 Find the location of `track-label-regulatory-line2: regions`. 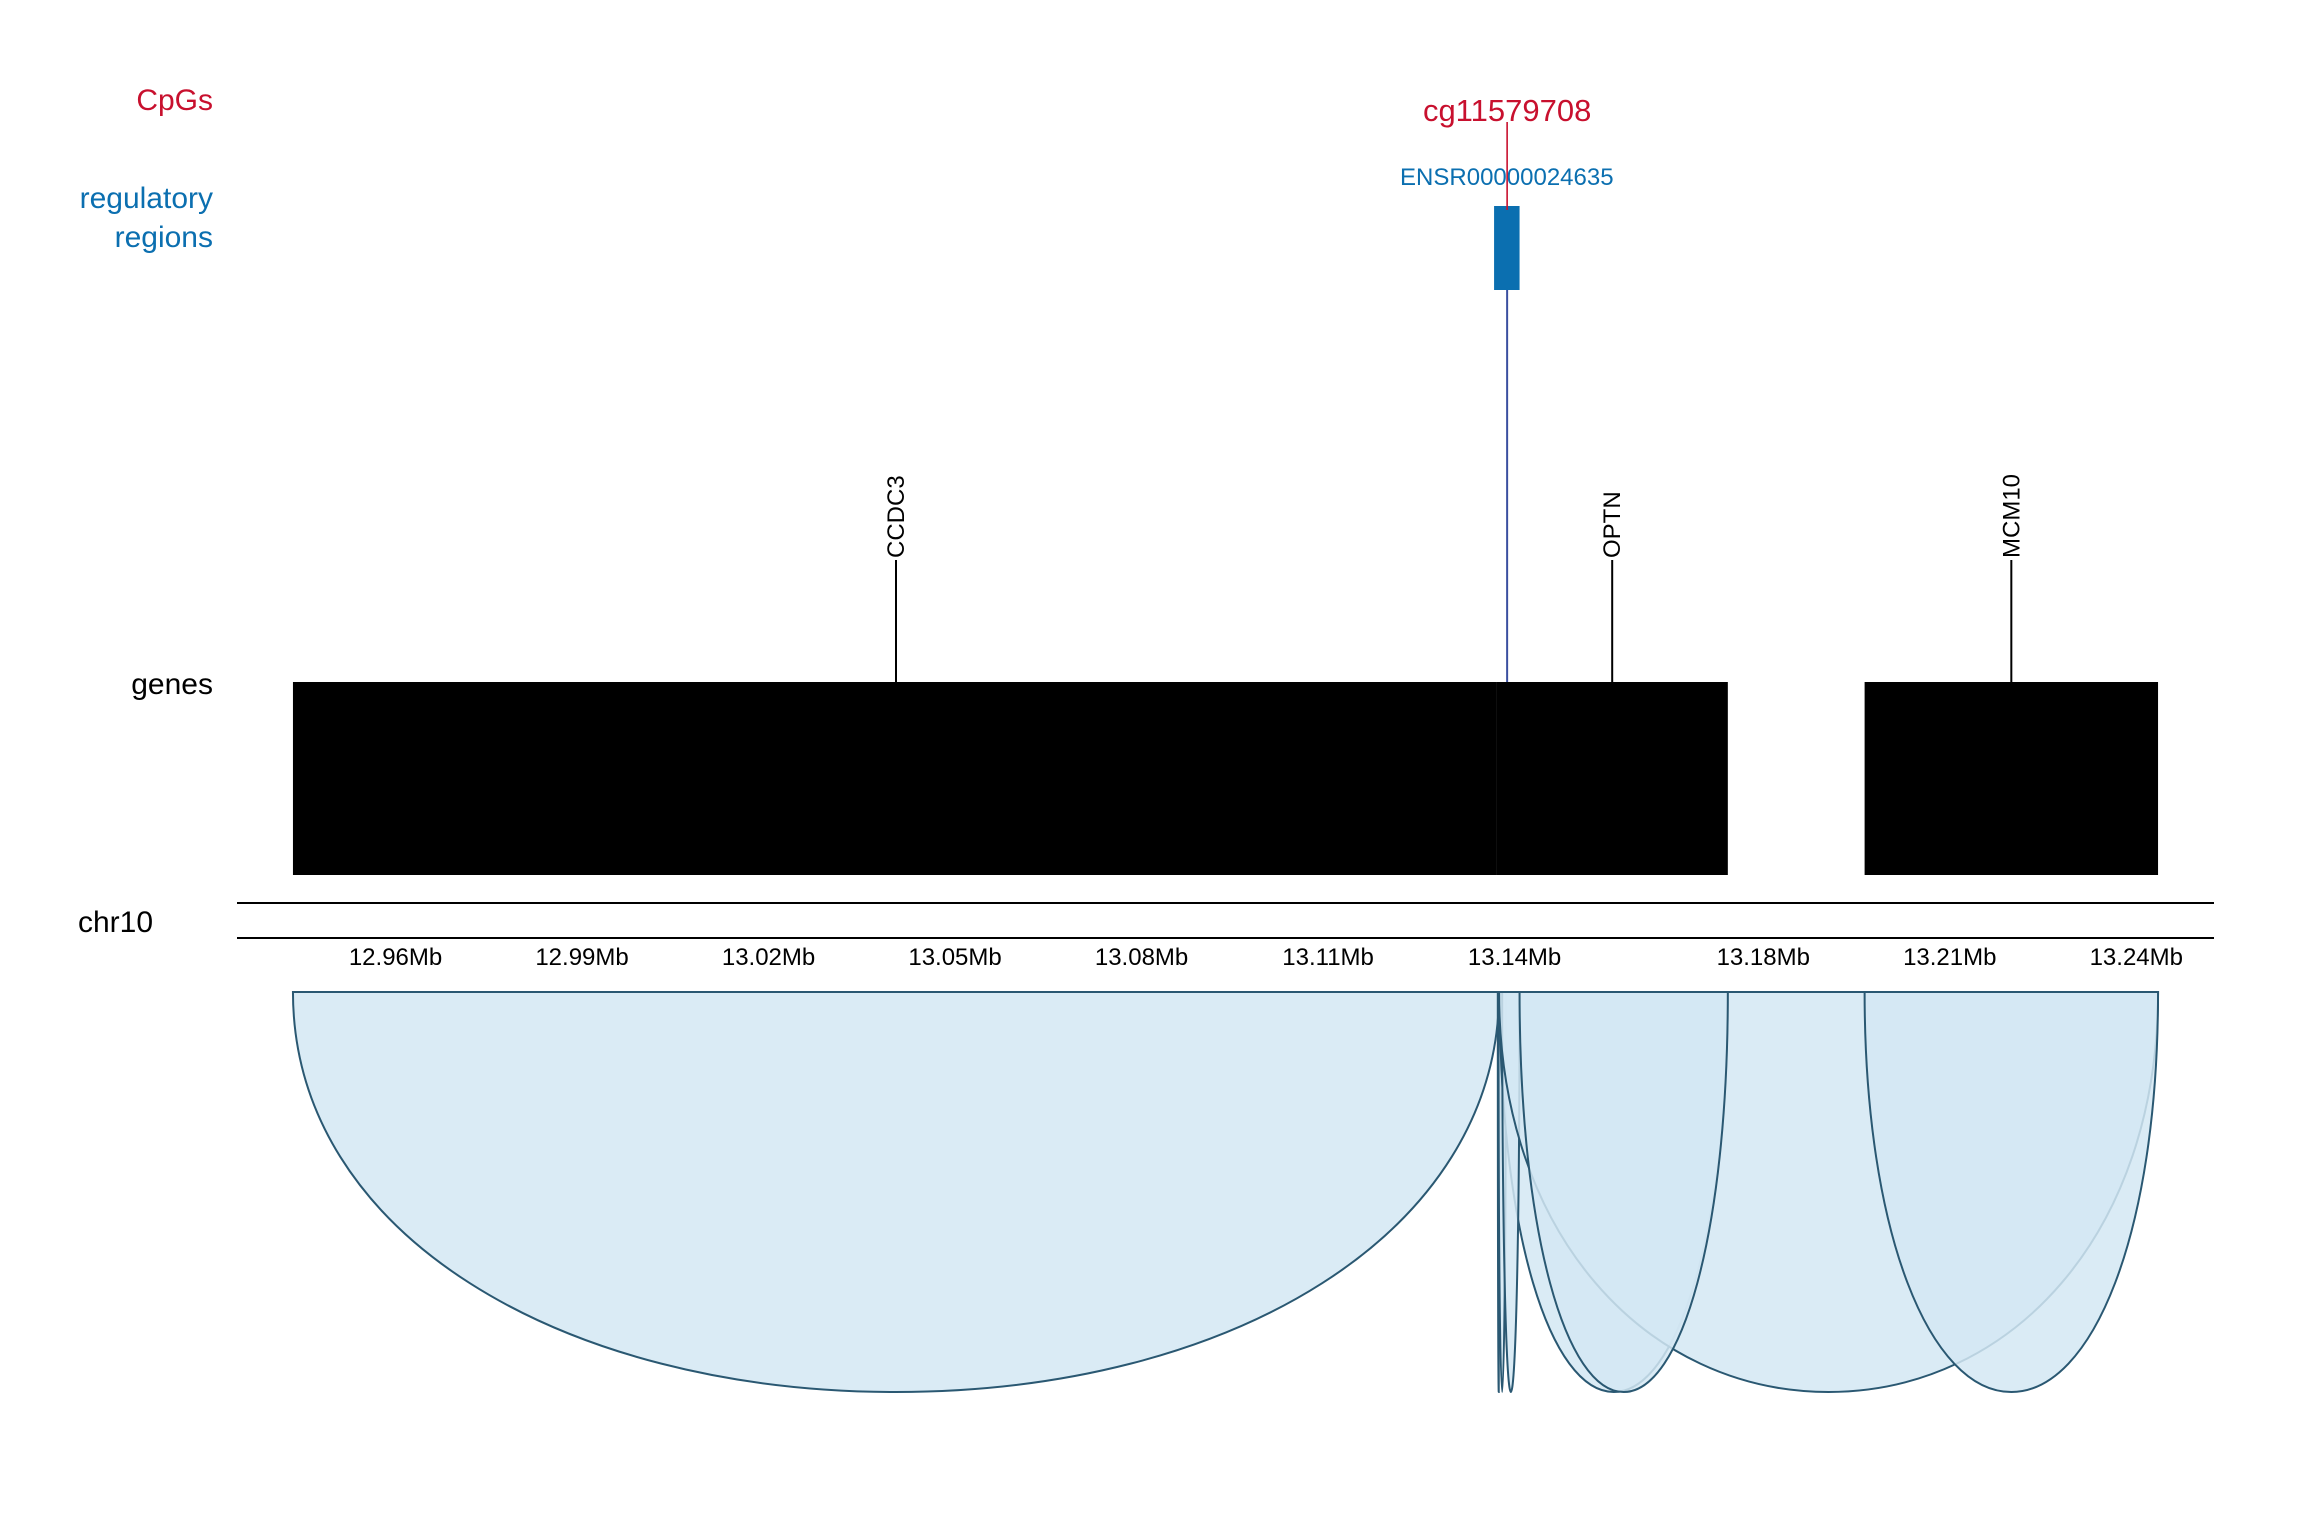

track-label-regulatory-line2: regions is located at coordinates (164, 237).